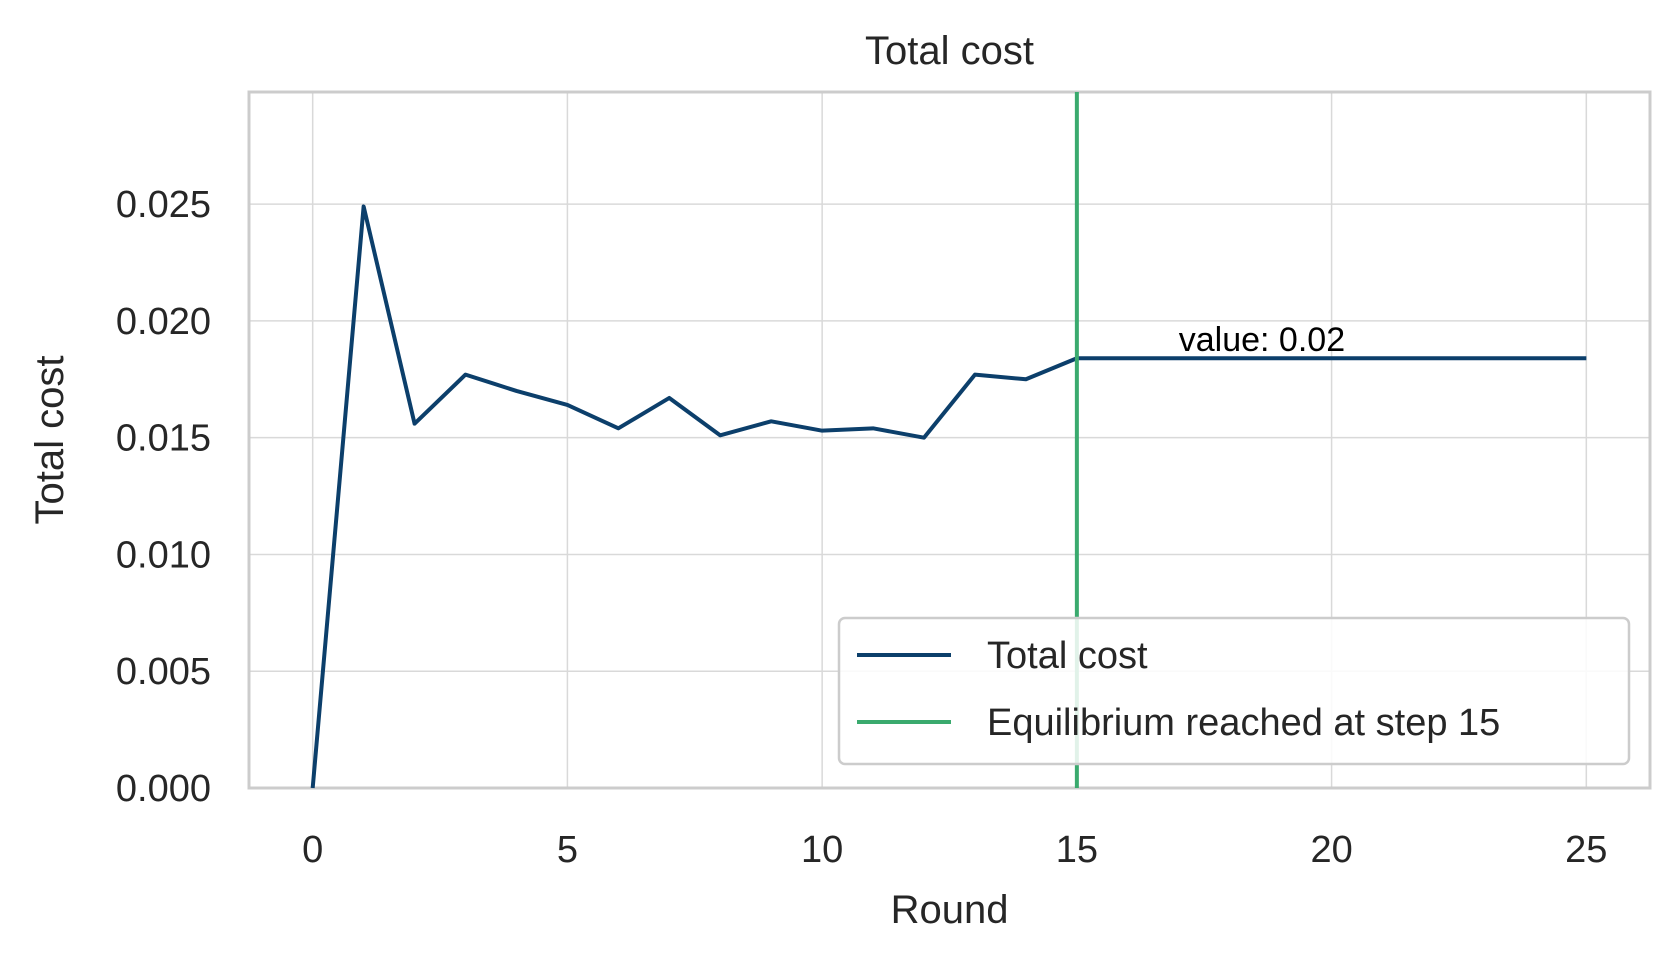 Image resolution: width=1672 pixels, height=959 pixels. What do you see at coordinates (950, 910) in the screenshot?
I see `x-axis-label: Round` at bounding box center [950, 910].